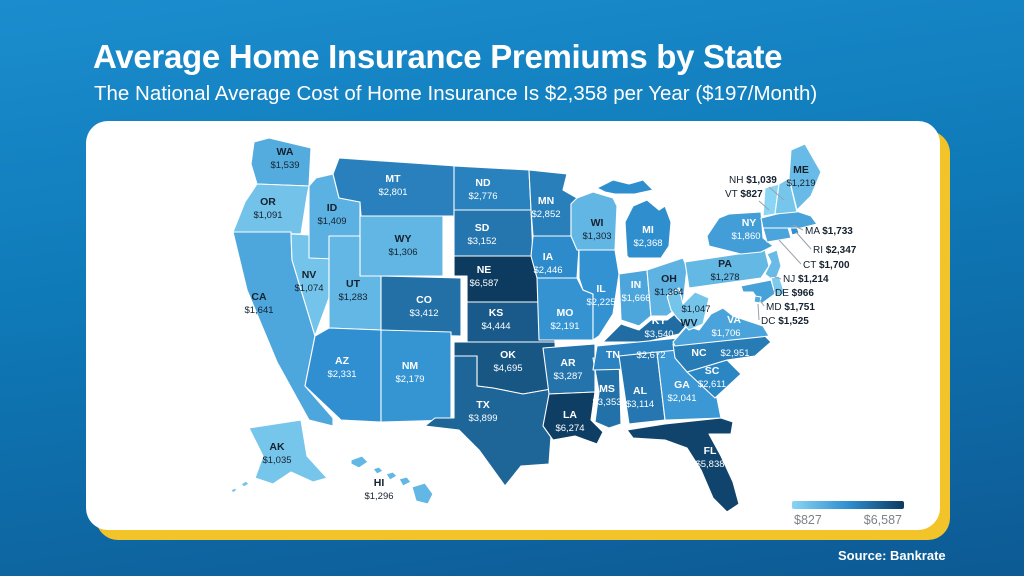  Describe the element at coordinates (669, 279) in the screenshot. I see `state-label-OH: OH` at that location.